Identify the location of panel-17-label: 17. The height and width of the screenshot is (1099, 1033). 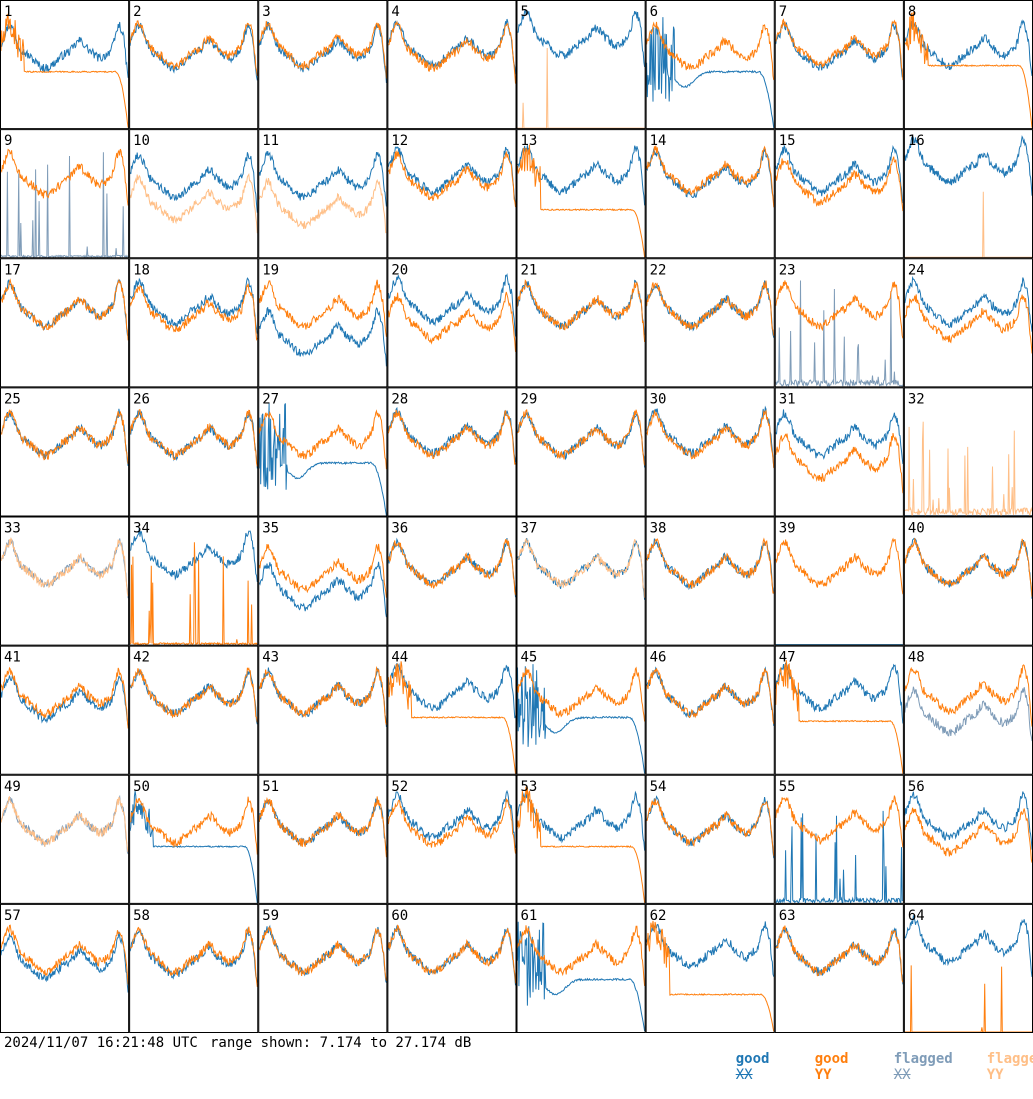
(12, 270).